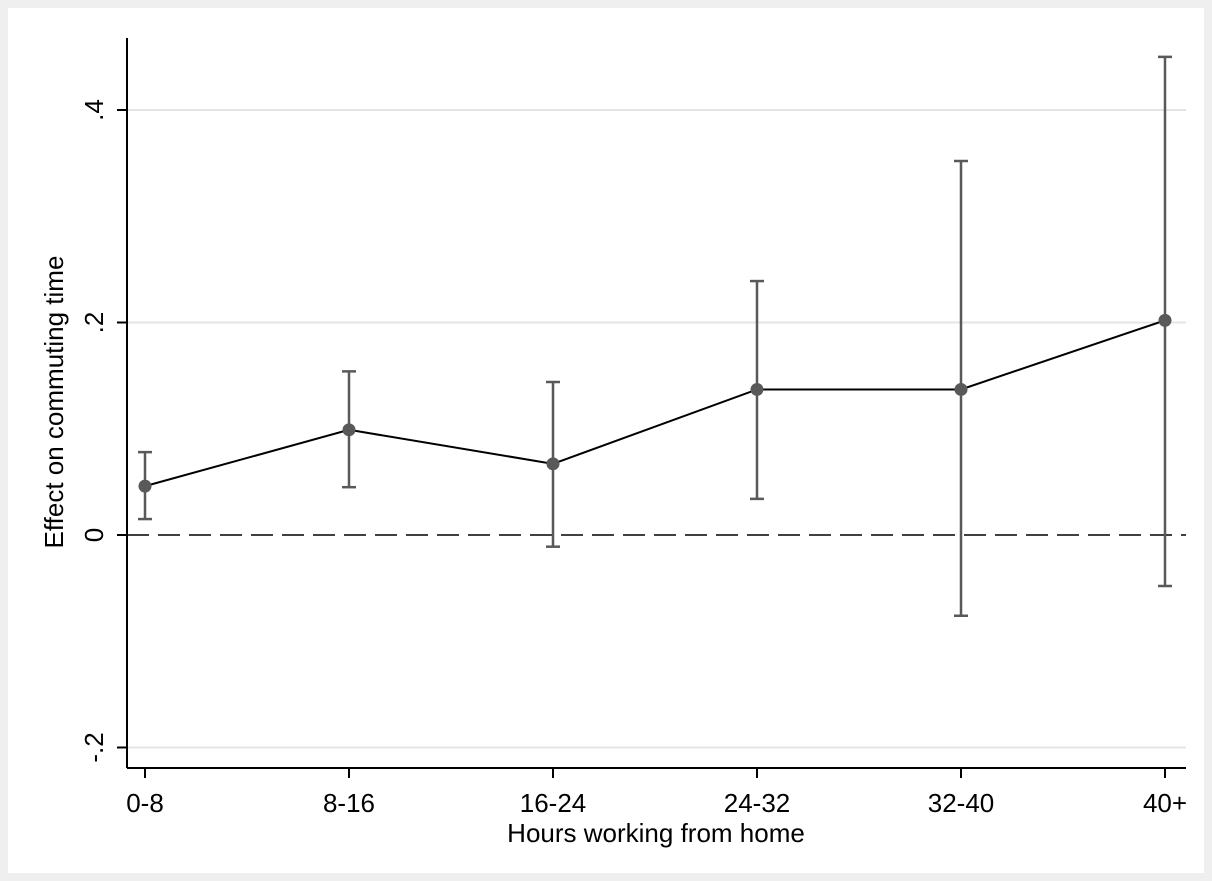  I want to click on x-axis-title: Hours working from home, so click(656, 833).